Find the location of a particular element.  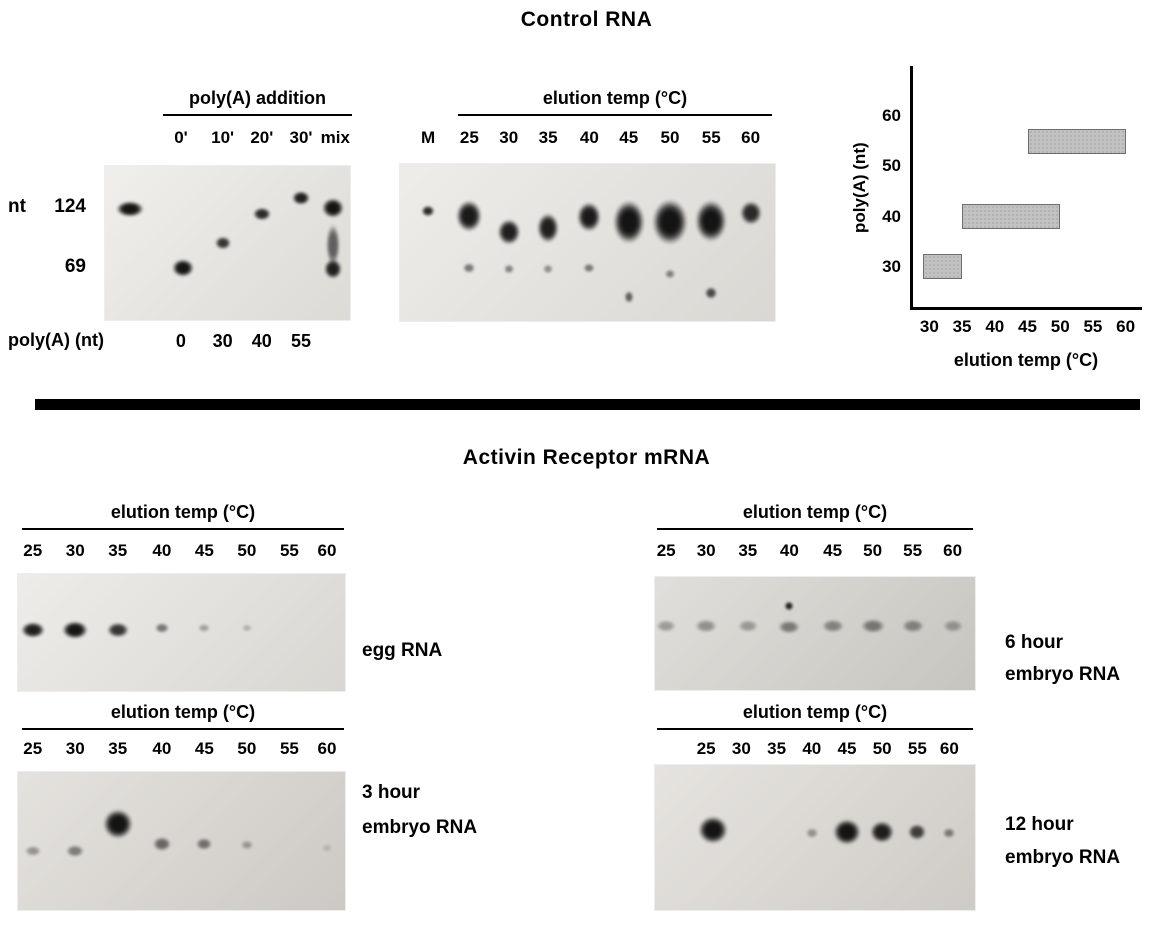

control-elution-gel-blot is located at coordinates (587, 242).